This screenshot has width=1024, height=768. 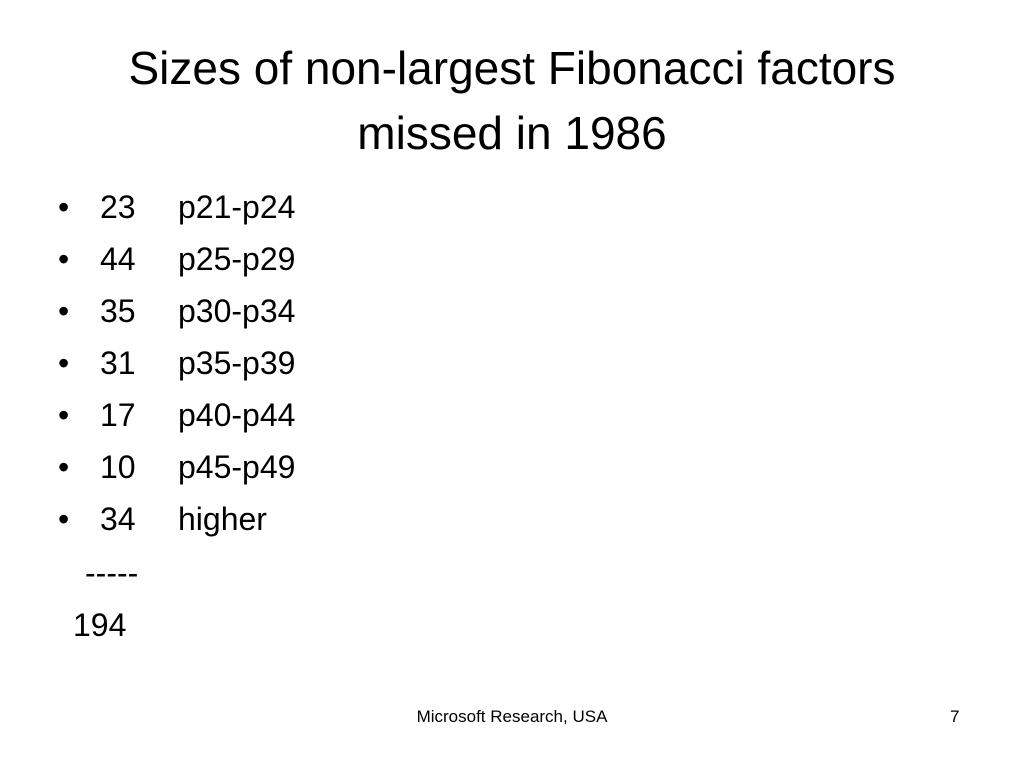 I want to click on item-range: p40-p44, so click(x=237, y=415).